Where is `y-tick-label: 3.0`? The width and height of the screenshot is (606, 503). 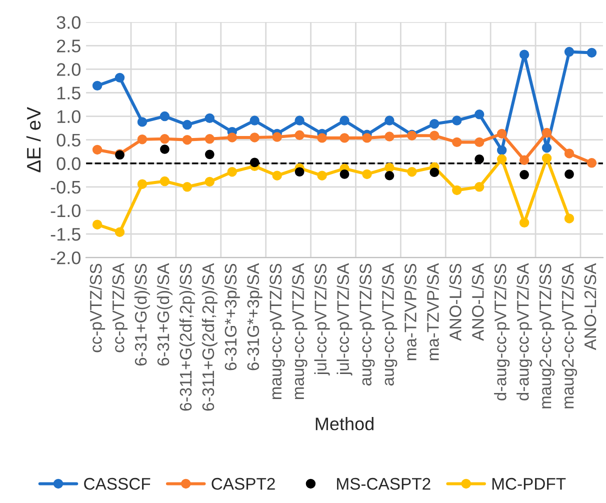
y-tick-label: 3.0 is located at coordinates (68, 22).